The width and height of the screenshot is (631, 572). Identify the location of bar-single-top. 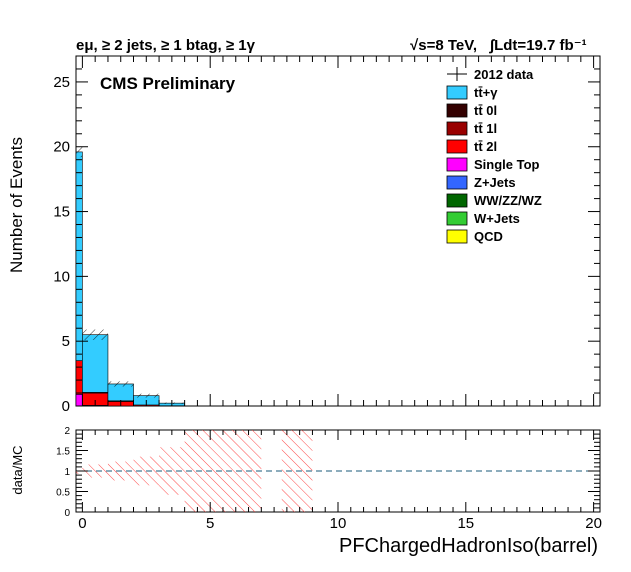
(79, 400).